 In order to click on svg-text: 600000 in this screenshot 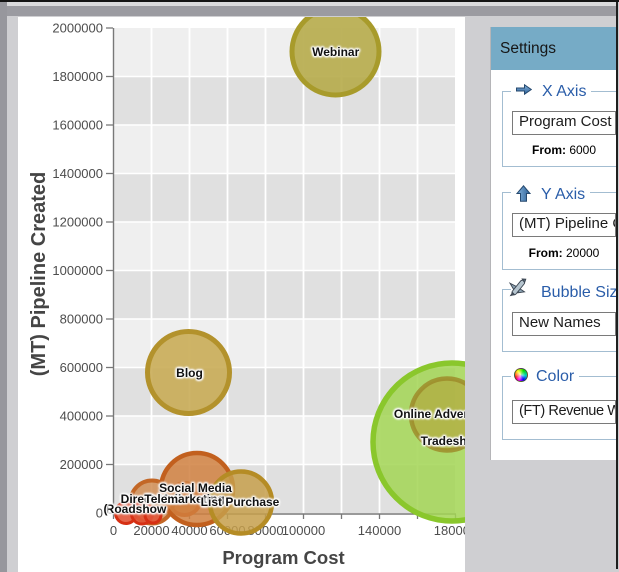, I will do `click(81, 367)`.